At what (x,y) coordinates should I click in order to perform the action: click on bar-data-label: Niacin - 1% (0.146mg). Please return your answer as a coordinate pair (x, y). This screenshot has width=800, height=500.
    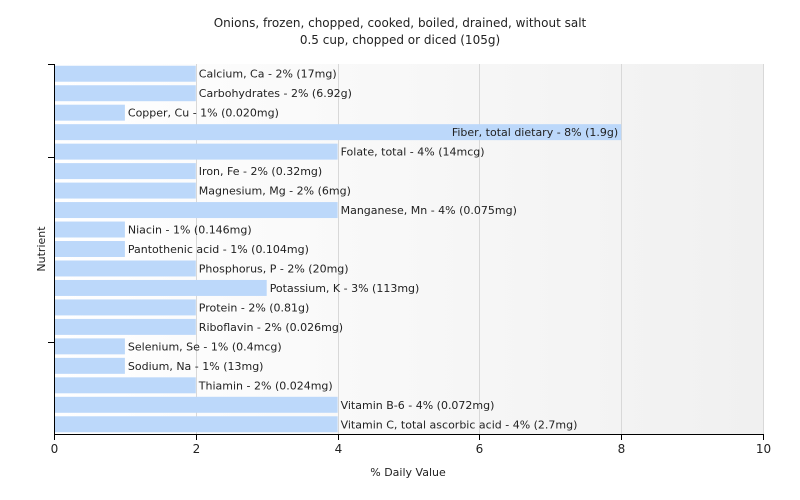
    Looking at the image, I should click on (190, 230).